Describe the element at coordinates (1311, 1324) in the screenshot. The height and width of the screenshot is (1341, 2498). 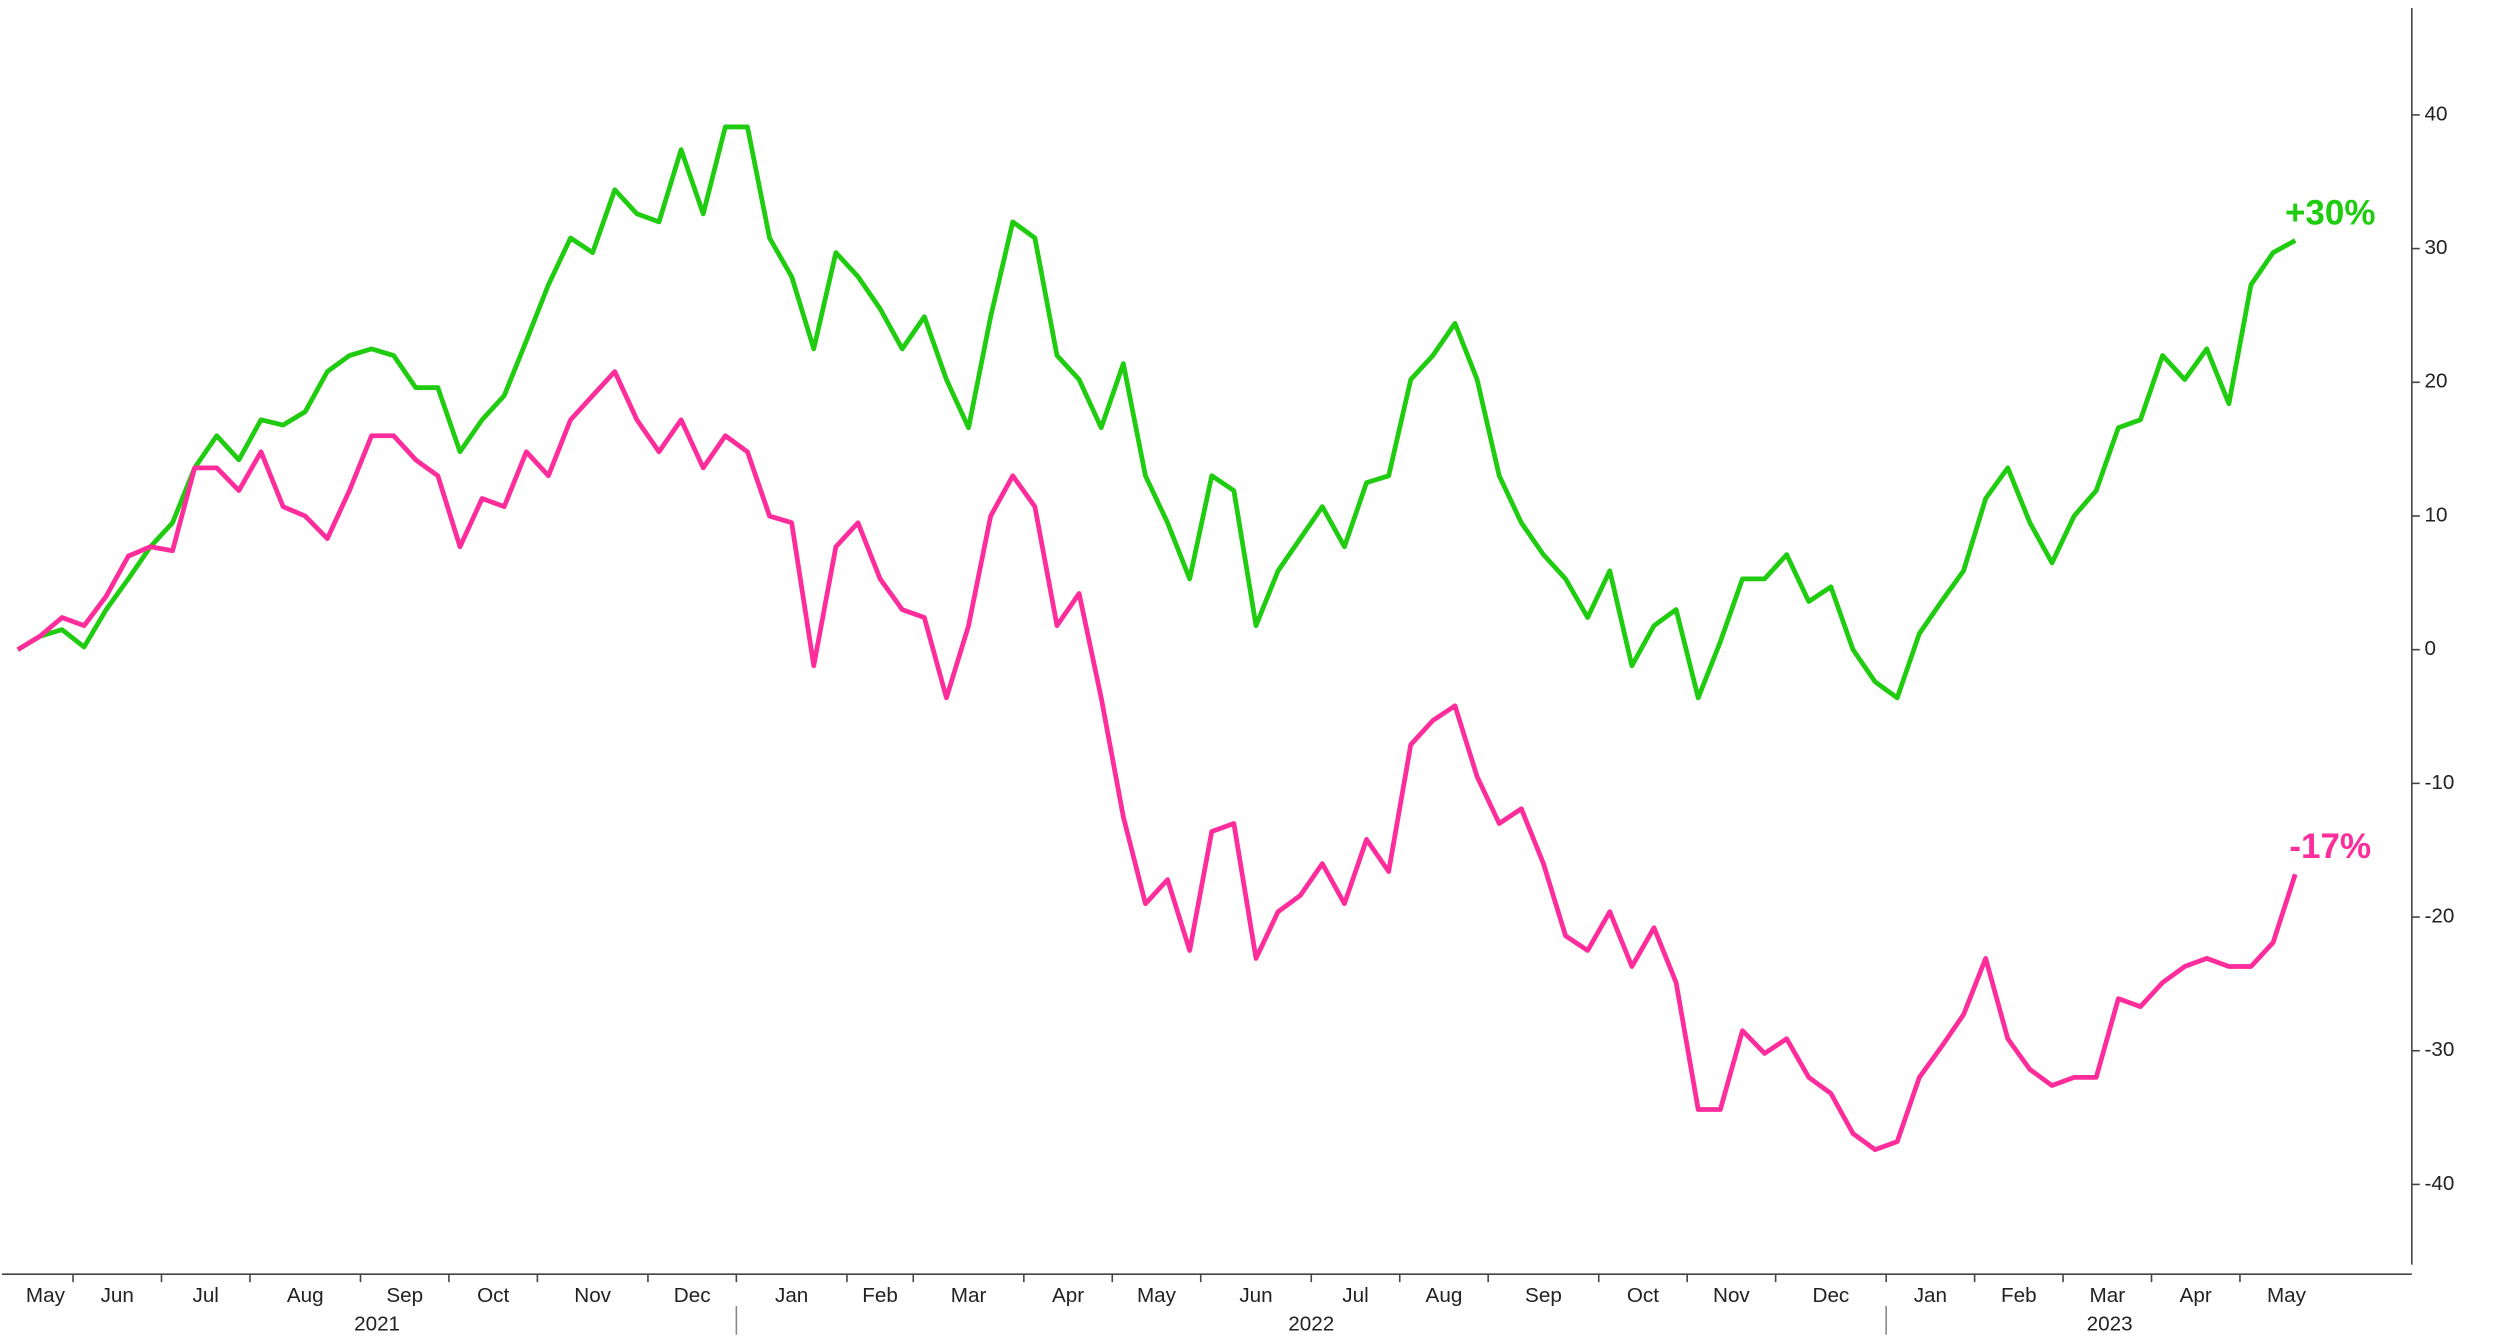
I see `x-group-label: 2022` at that location.